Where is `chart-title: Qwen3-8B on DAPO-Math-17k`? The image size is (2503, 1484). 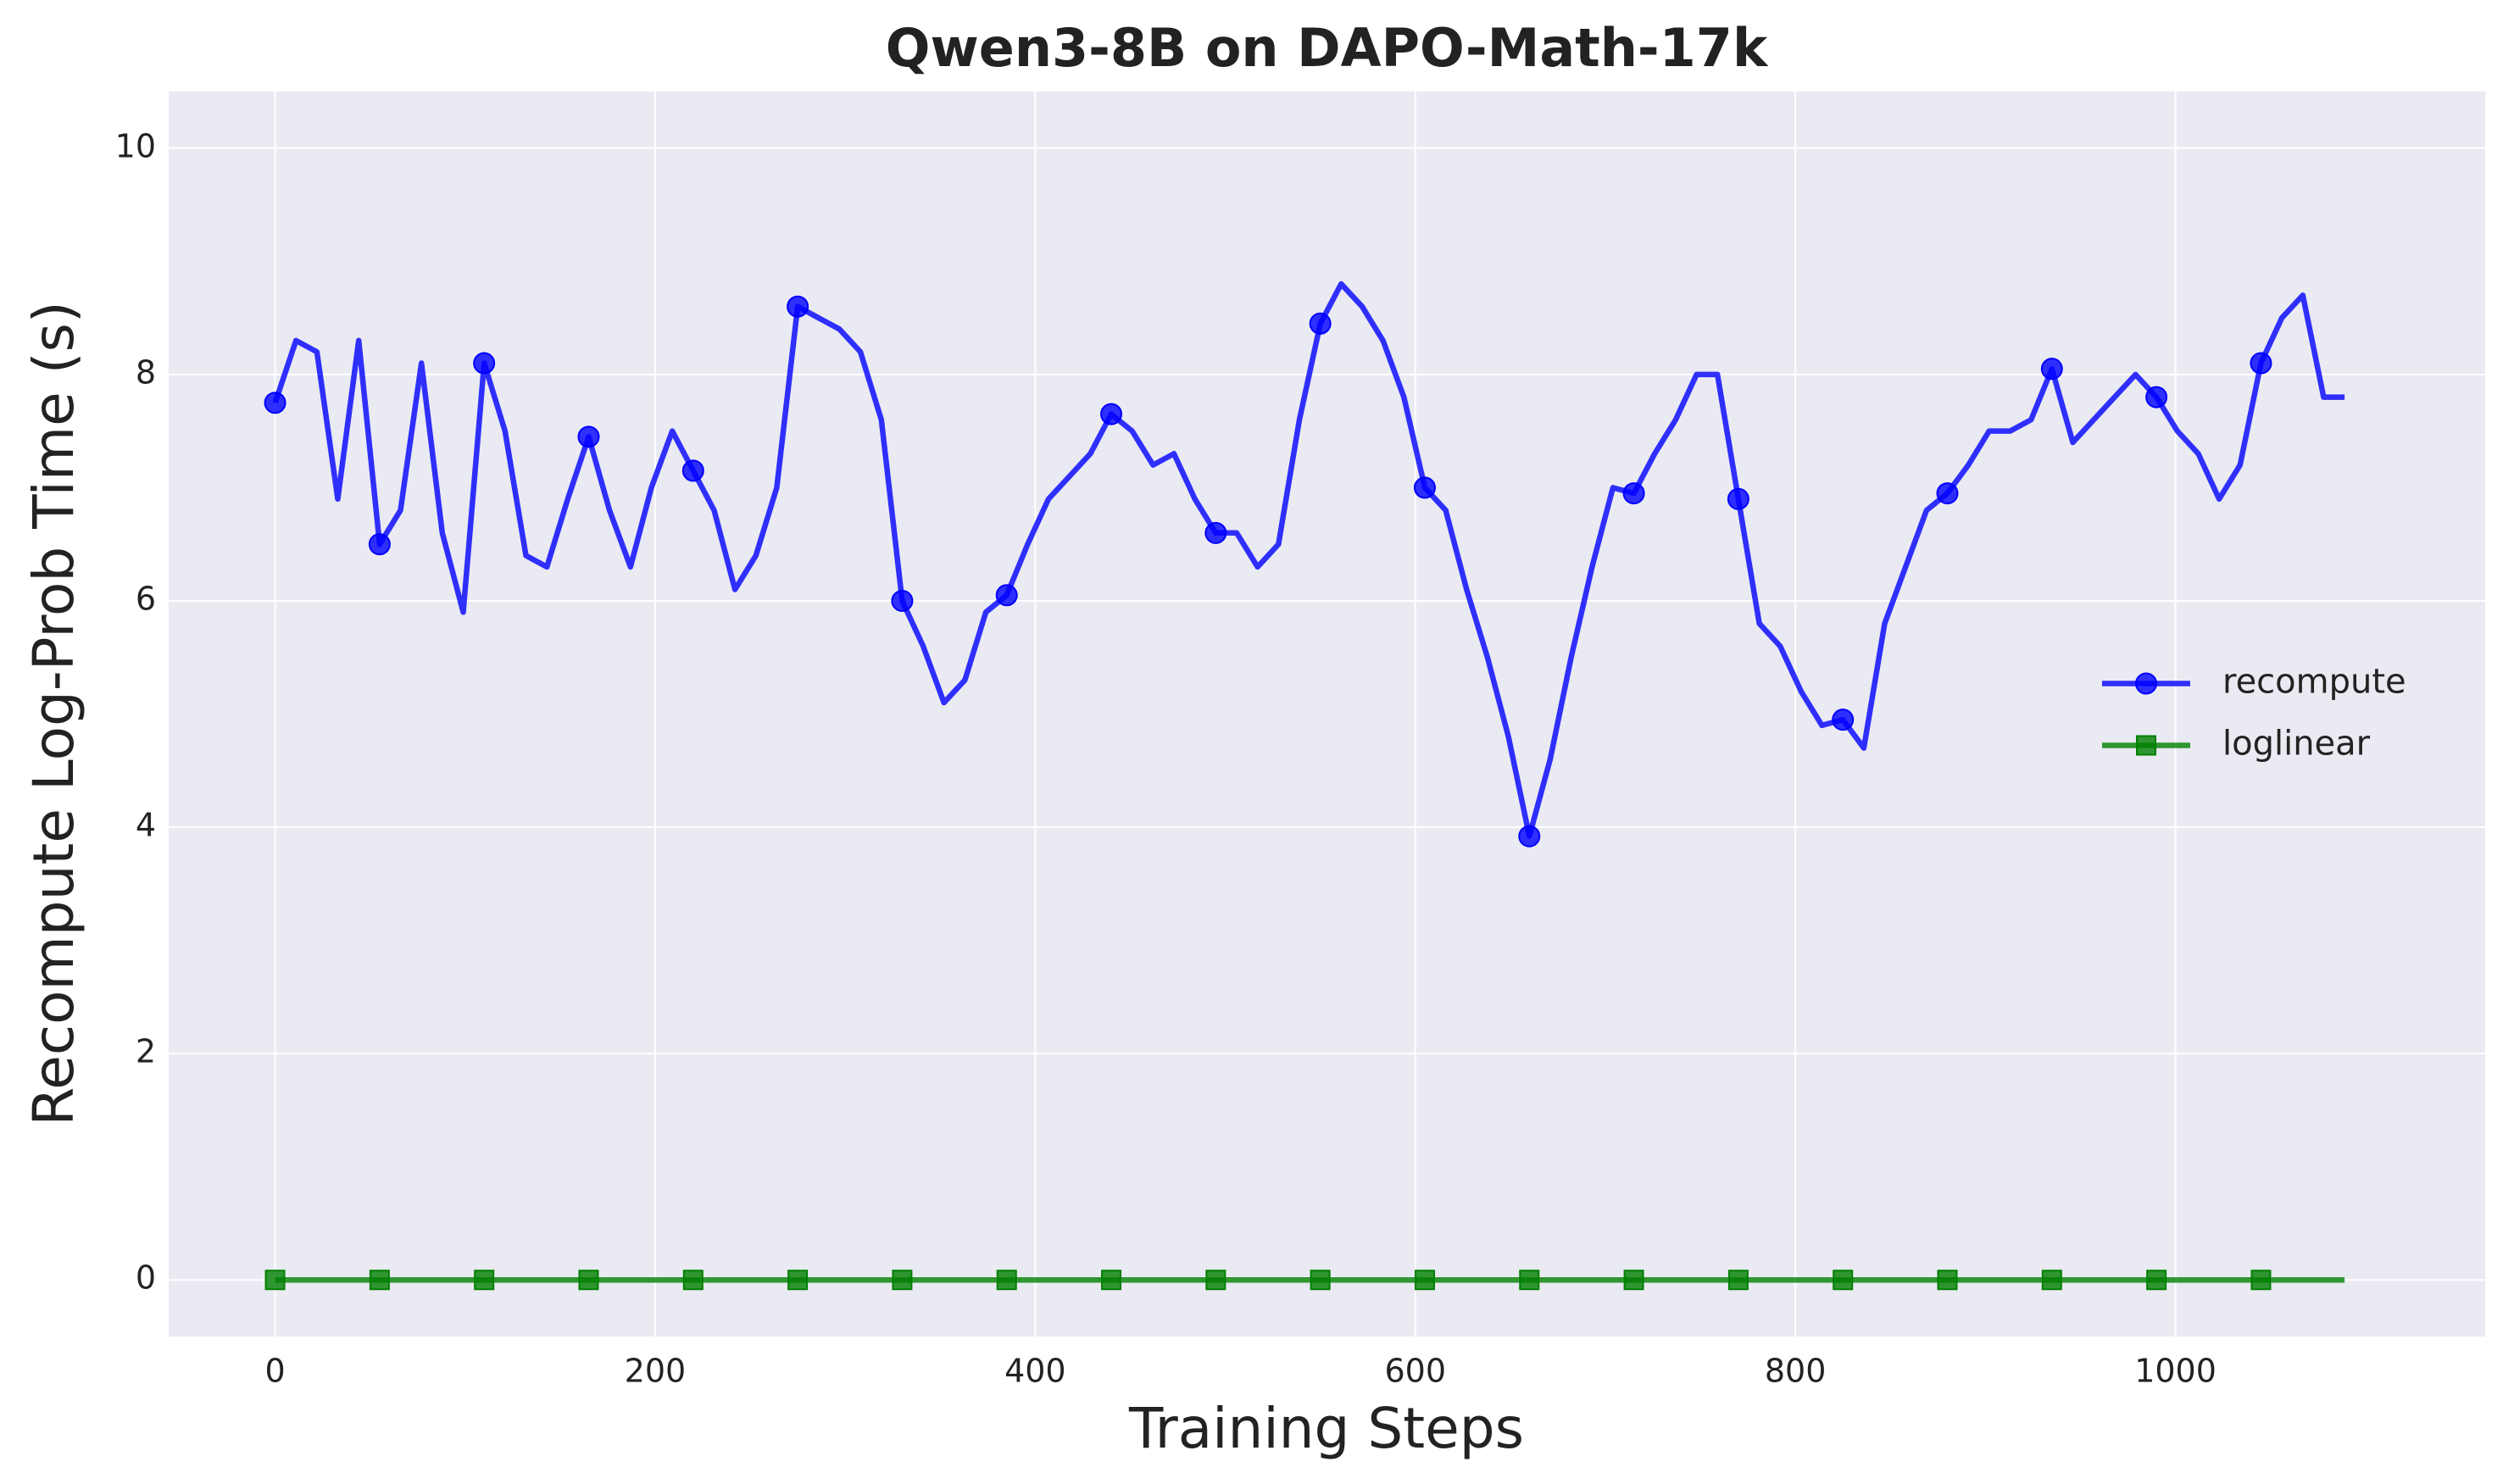 chart-title: Qwen3-8B on DAPO-Math-17k is located at coordinates (1327, 48).